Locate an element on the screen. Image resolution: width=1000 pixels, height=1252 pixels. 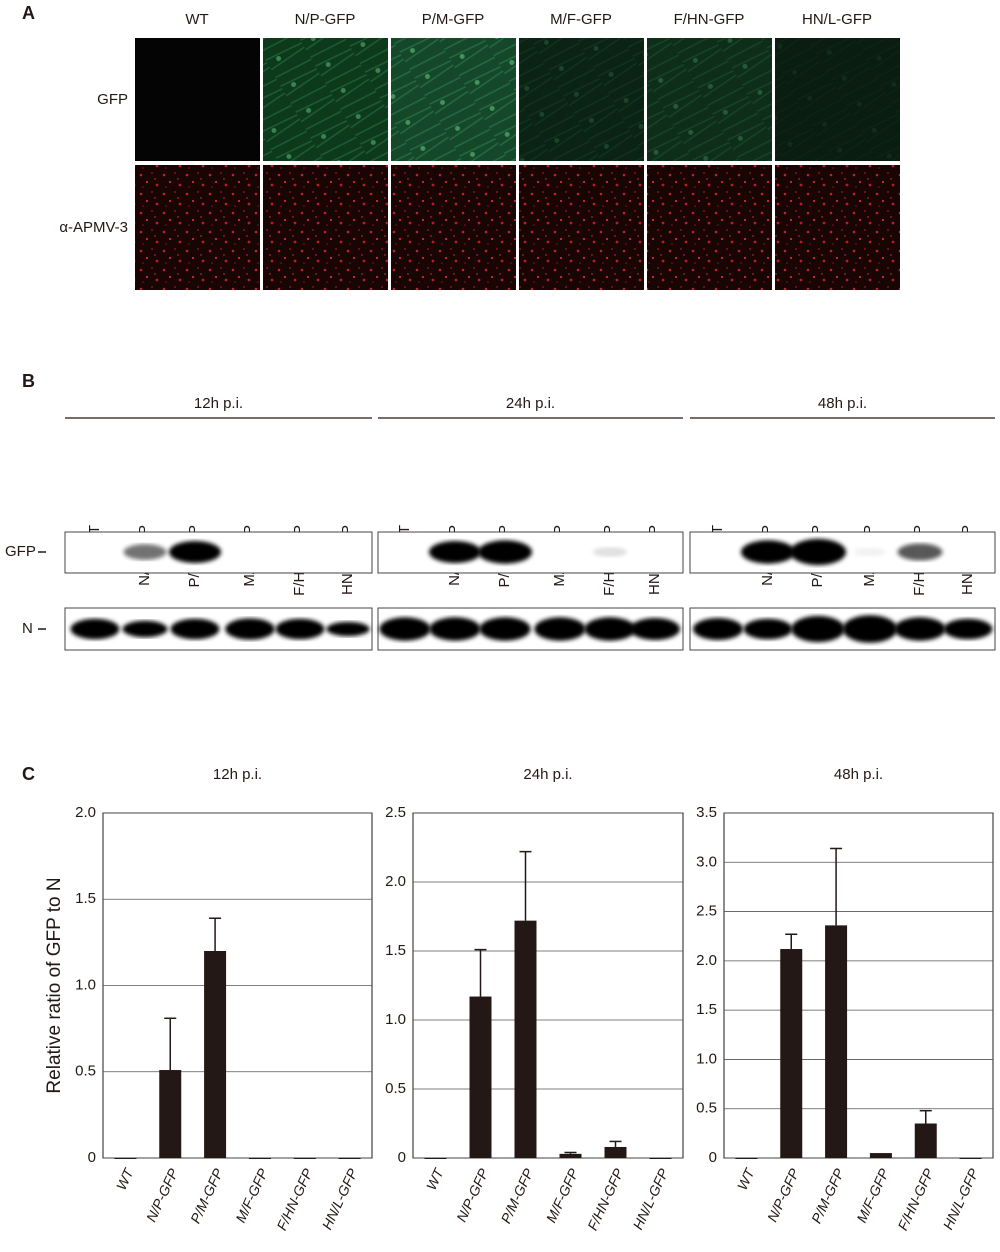
chart-title: 48h p.i. is located at coordinates (858, 774).